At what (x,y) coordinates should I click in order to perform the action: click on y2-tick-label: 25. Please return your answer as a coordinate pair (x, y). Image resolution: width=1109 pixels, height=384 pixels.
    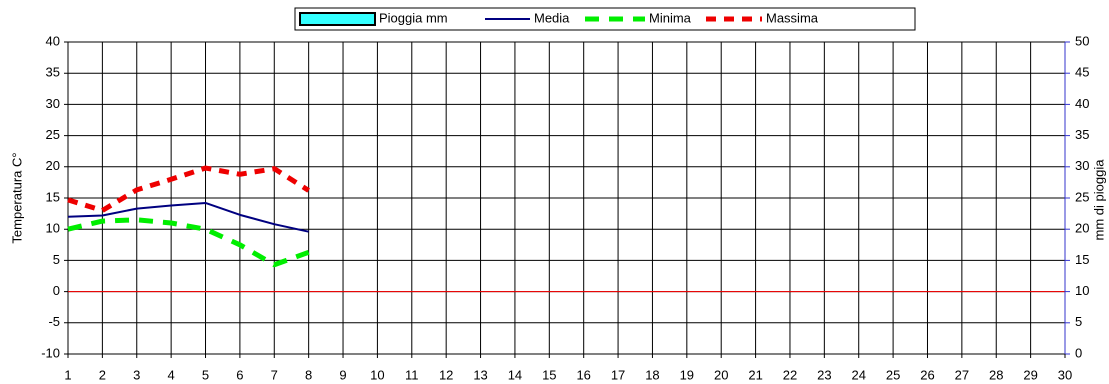
    Looking at the image, I should click on (1082, 196).